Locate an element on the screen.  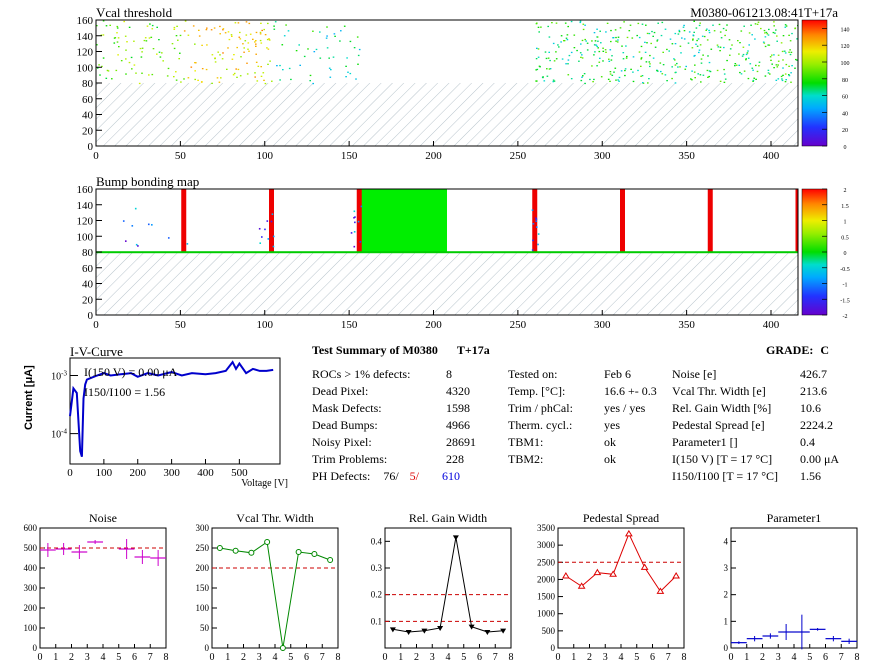
iv-x-tick-label: 500 is located at coordinates (239, 473).